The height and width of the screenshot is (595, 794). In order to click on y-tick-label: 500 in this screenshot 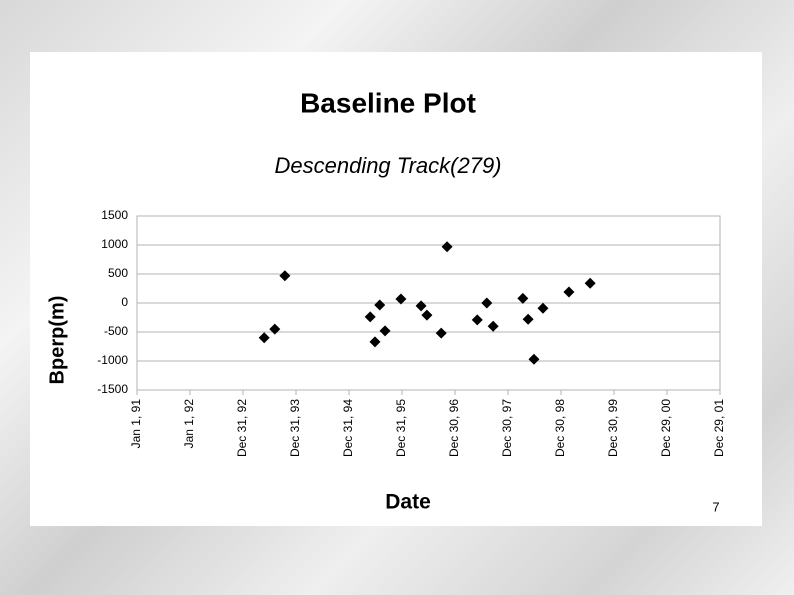, I will do `click(118, 273)`.